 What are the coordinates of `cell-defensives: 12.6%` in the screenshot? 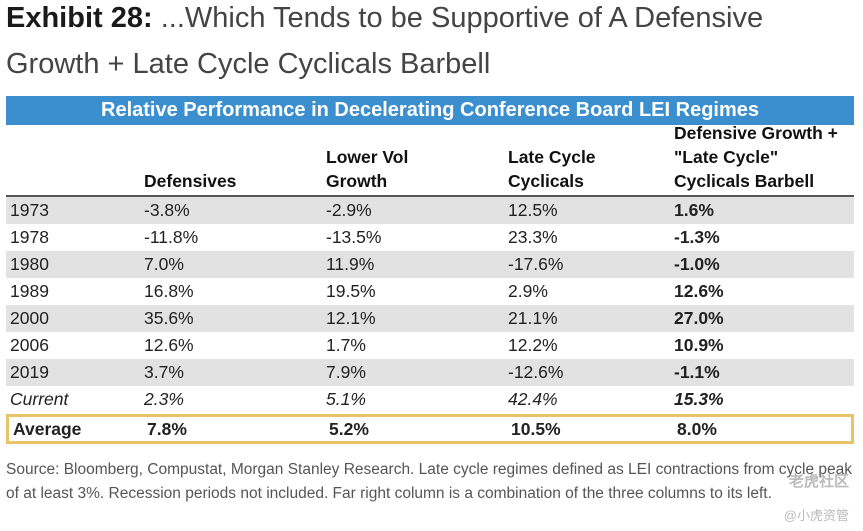 It's located at (169, 345).